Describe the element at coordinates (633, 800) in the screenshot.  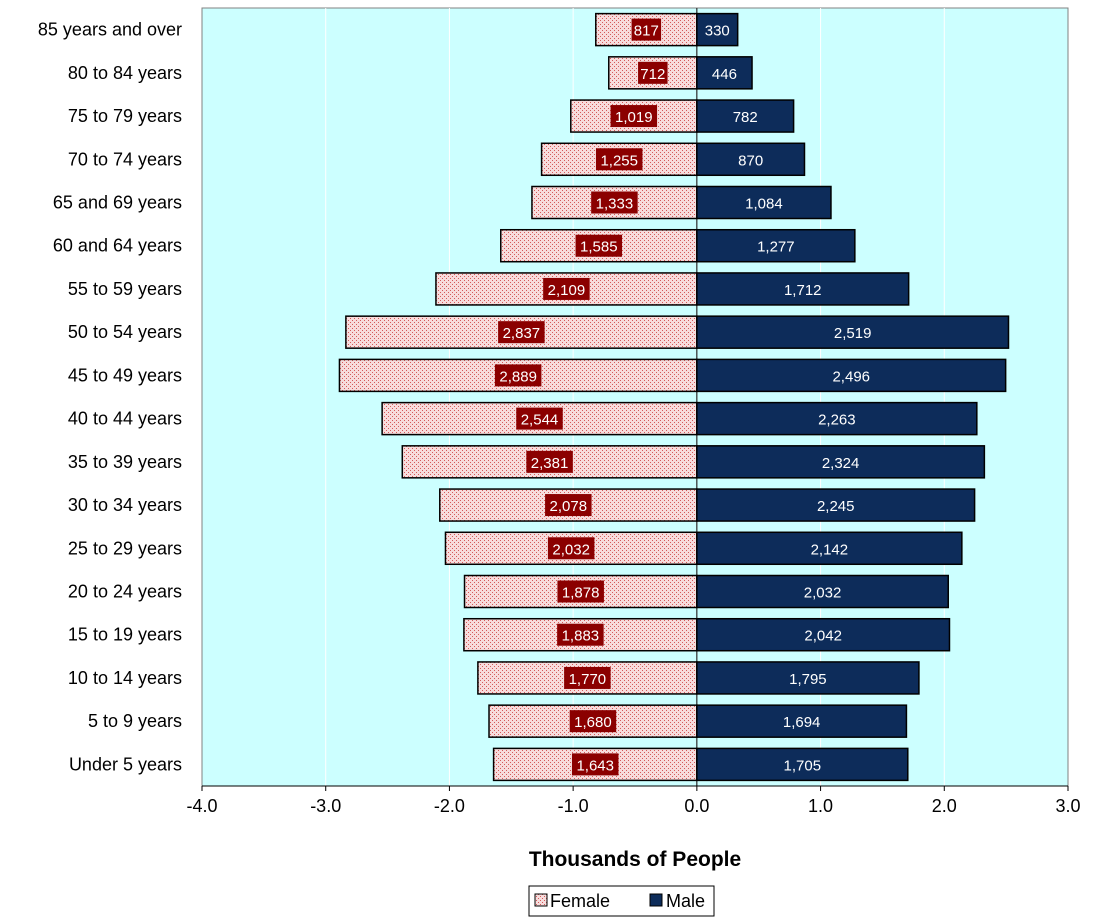
I see `x-tick-labels: -4.0 -3.0 -2.0 -1.0 0.0 1.0 2.0 3.0` at that location.